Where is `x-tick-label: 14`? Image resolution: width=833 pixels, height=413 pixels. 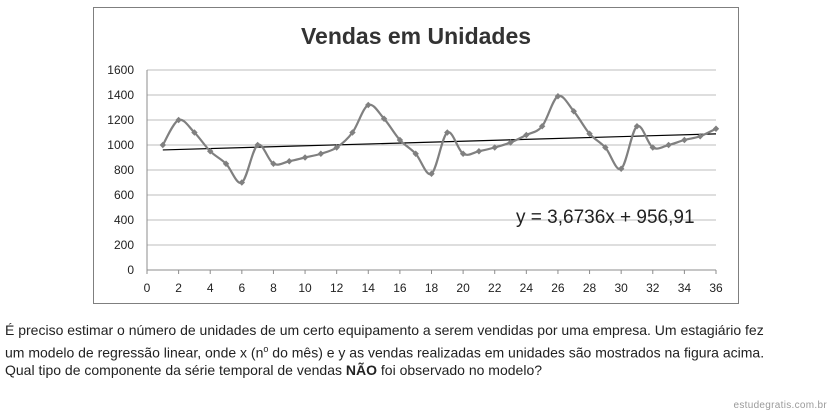
x-tick-label: 14 is located at coordinates (369, 288).